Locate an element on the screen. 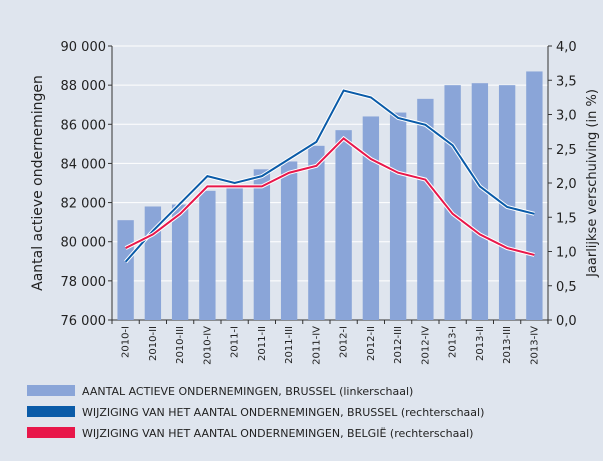 This screenshot has width=603, height=461. y2-tick-label: 3,5 is located at coordinates (566, 81).